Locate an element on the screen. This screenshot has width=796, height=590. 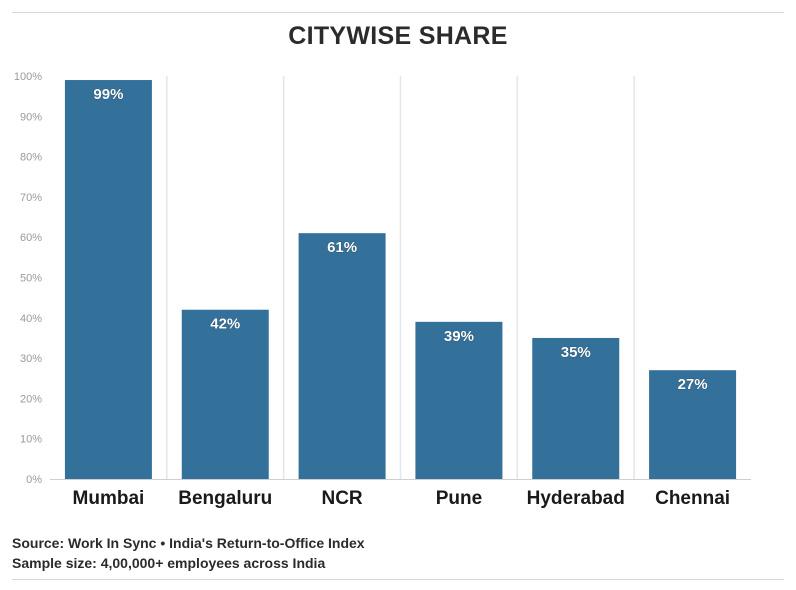
y-tick-label: 100% is located at coordinates (28, 77).